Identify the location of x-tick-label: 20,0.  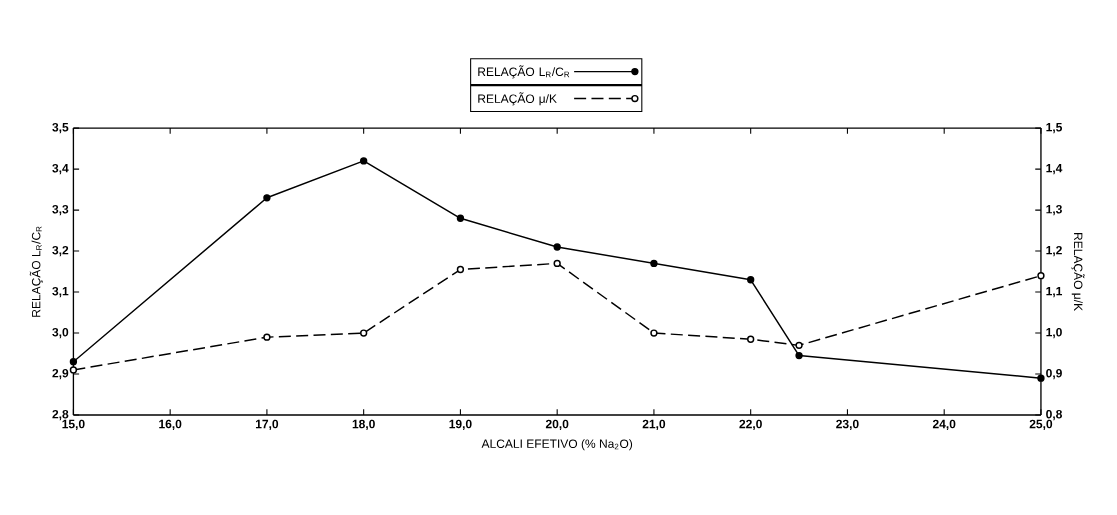
(557, 424).